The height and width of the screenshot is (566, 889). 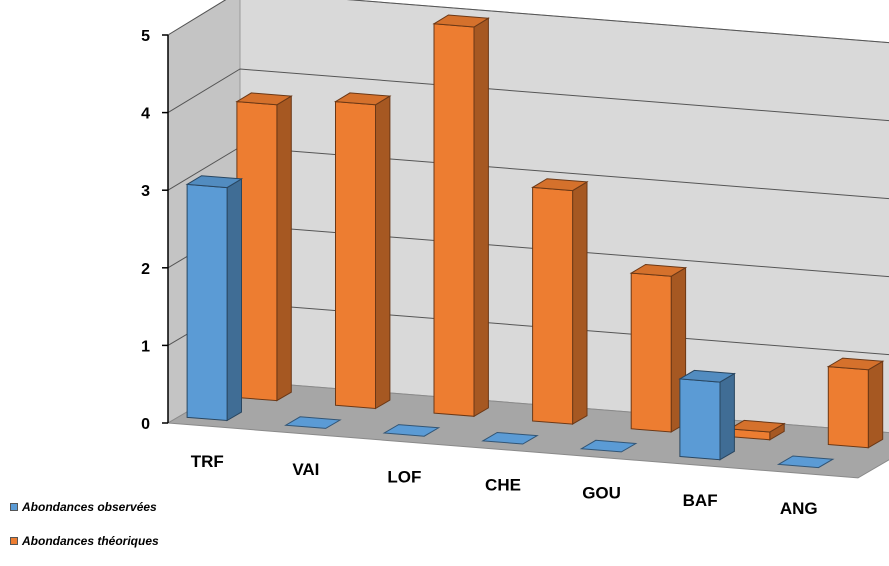 What do you see at coordinates (207, 461) in the screenshot?
I see `x-tick-label: TRF` at bounding box center [207, 461].